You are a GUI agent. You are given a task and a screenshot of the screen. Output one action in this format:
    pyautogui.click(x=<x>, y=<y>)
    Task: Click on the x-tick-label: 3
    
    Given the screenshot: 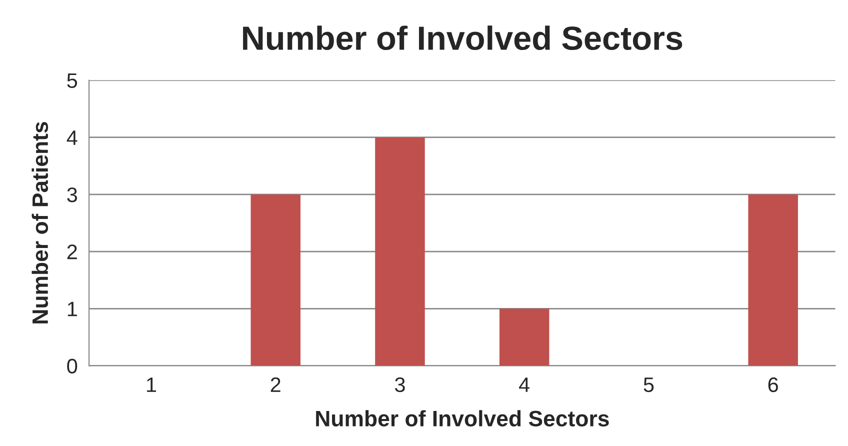 What is the action you would take?
    pyautogui.click(x=399, y=384)
    